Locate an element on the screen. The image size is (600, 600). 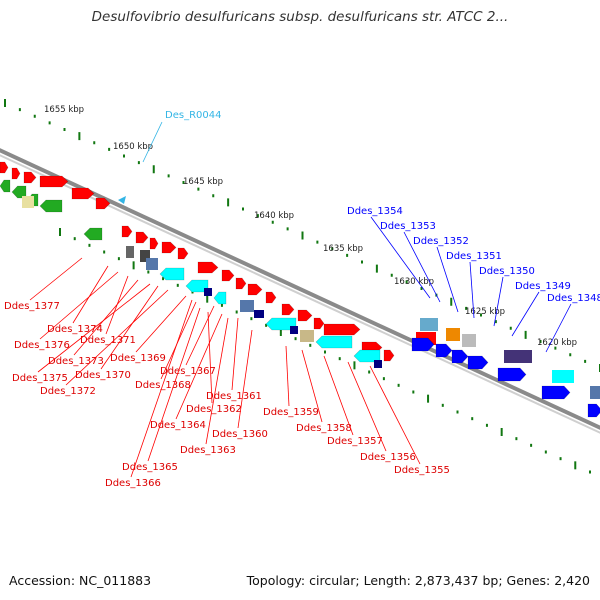
forward-gene-label: Ddes_1349 is located at coordinates (543, 286).